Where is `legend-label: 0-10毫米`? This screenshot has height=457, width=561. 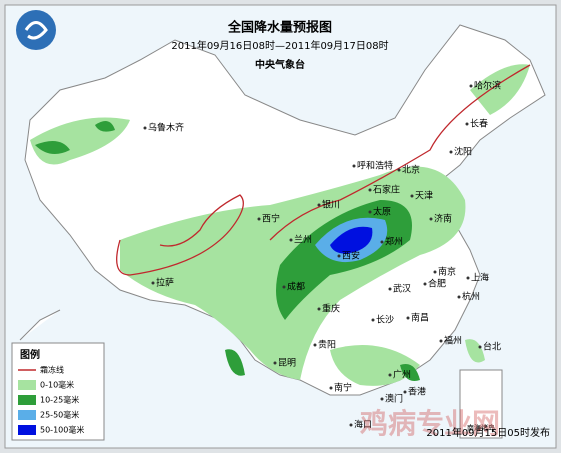
legend-label: 0-10毫米 is located at coordinates (57, 385).